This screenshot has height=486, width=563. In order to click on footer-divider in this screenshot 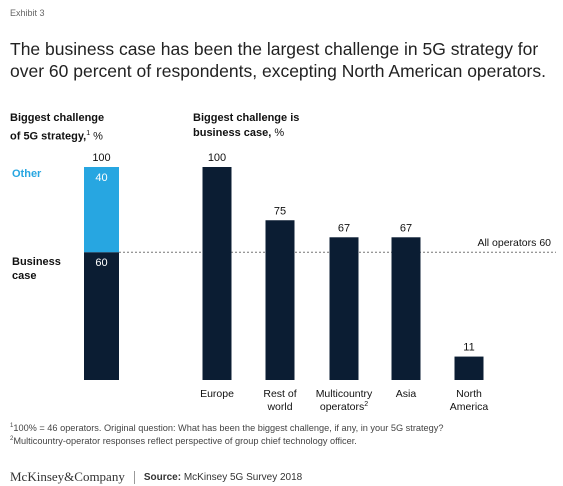, I will do `click(134, 477)`.